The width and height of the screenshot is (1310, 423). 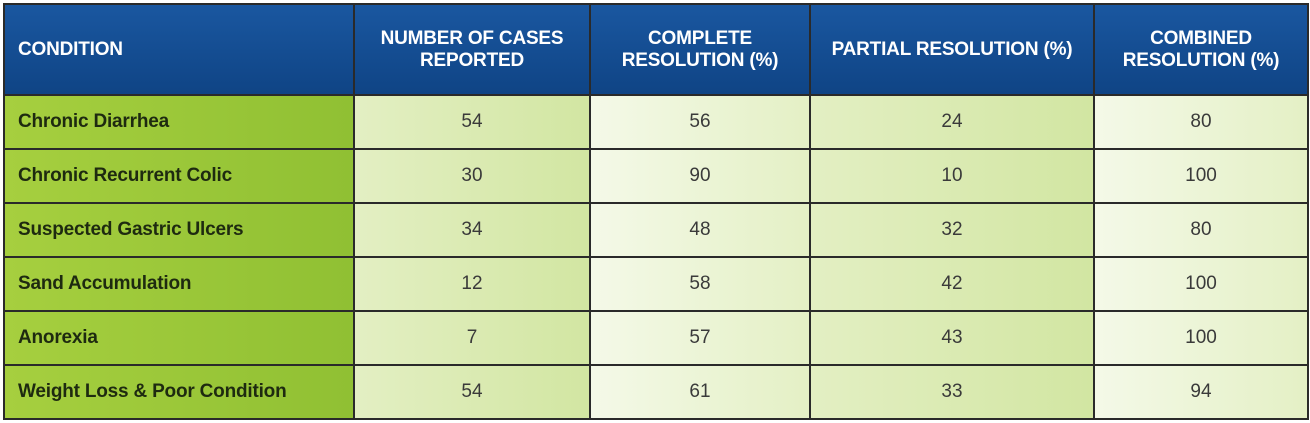 What do you see at coordinates (1201, 60) in the screenshot?
I see `header-combined-resolution-line2: RESOLUTION (%)` at bounding box center [1201, 60].